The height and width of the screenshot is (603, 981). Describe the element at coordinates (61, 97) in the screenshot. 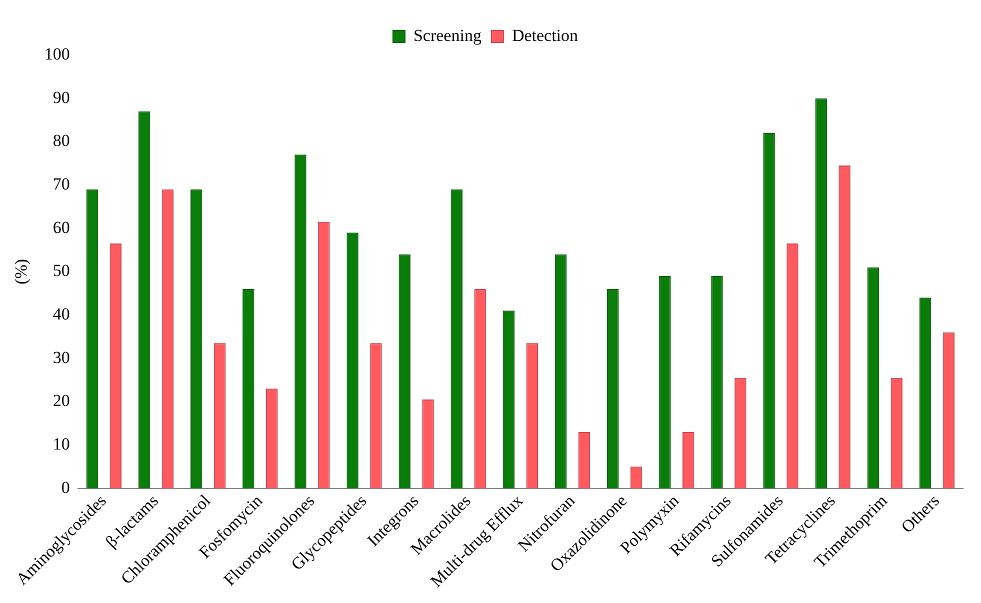

I see `y-tick-label: 90` at that location.